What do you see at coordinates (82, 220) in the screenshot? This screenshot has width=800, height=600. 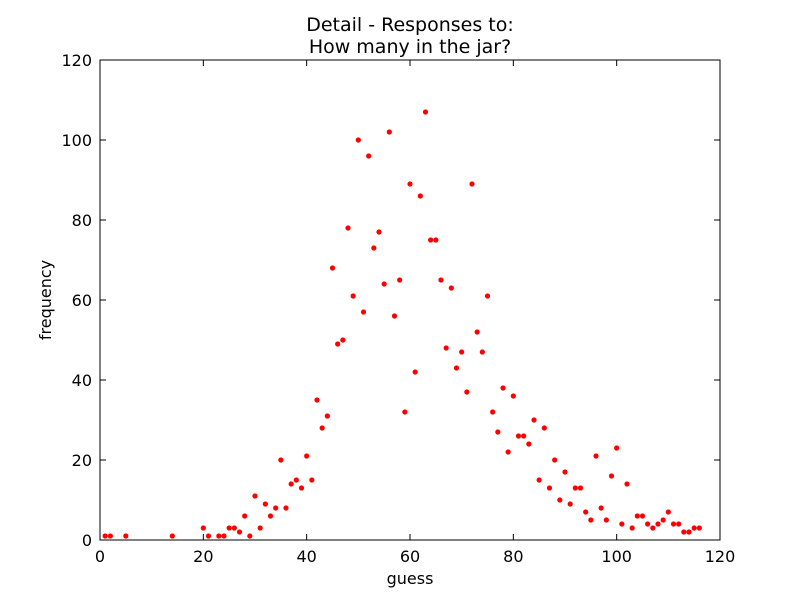 I see `y-tick-label: 80` at bounding box center [82, 220].